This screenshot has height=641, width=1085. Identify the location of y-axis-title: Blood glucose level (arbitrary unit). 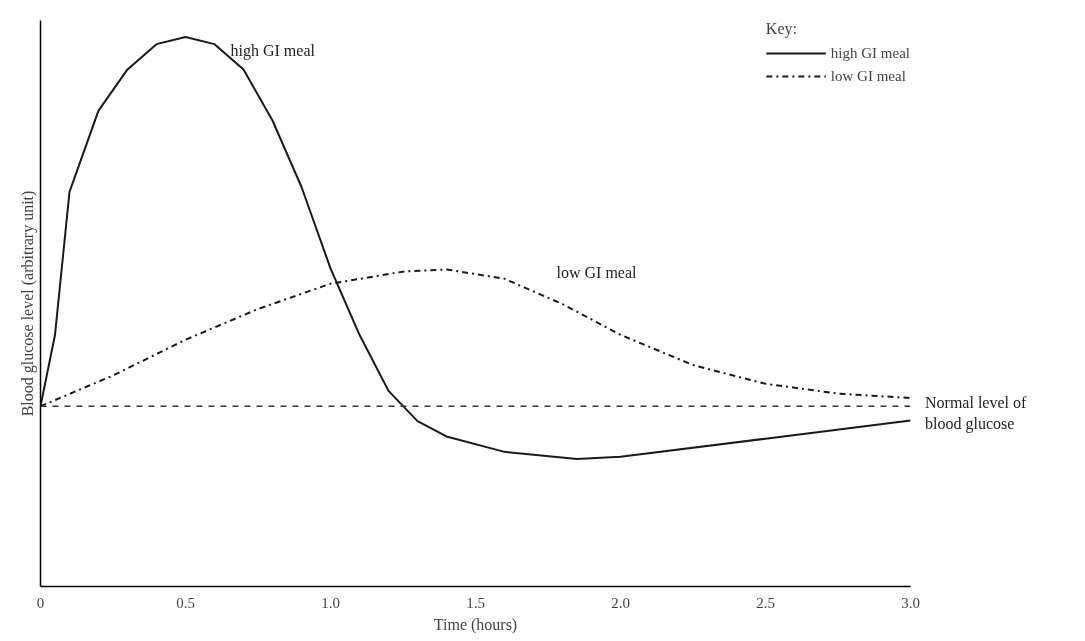
(27, 303).